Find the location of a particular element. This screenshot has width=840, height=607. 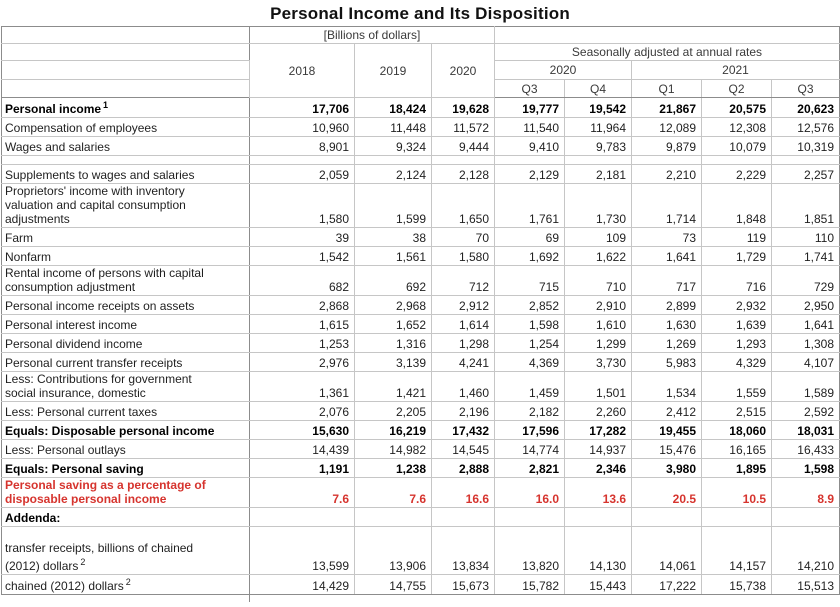

cell-value: 2,129 is located at coordinates (529, 174).